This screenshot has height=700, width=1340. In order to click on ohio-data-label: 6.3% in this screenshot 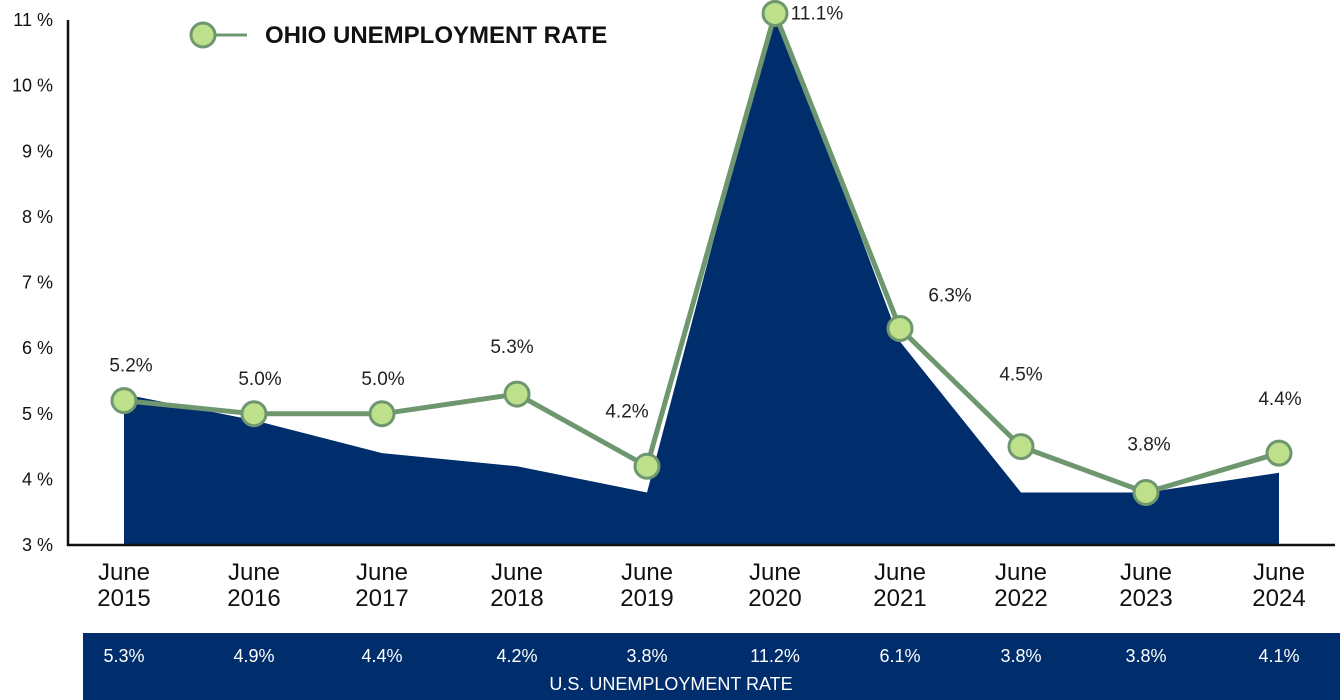, I will do `click(949, 295)`.